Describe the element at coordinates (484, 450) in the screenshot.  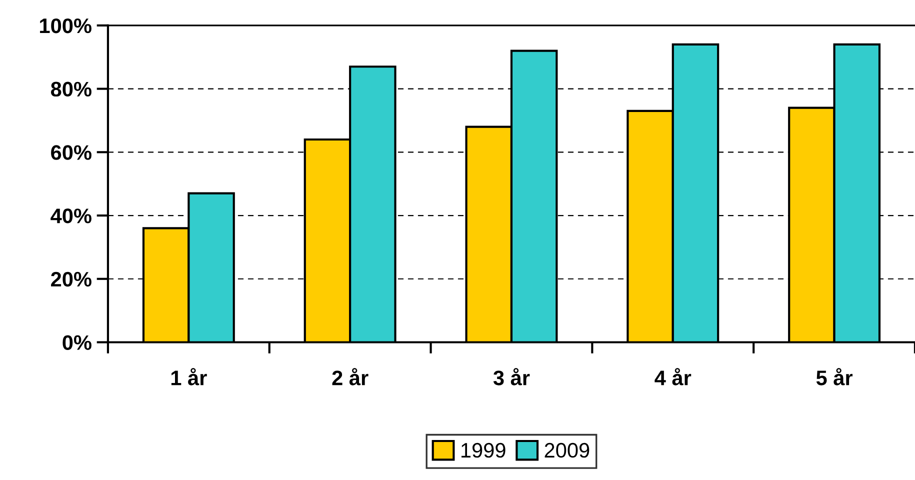
I see `legend-label: 1999` at that location.